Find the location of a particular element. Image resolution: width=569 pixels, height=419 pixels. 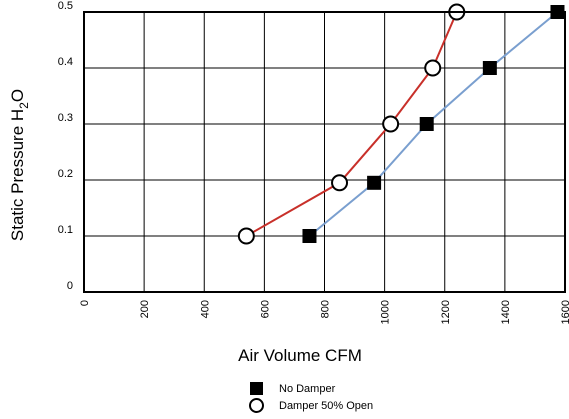

legend: No Damper Damper 50% Open is located at coordinates (311, 397).